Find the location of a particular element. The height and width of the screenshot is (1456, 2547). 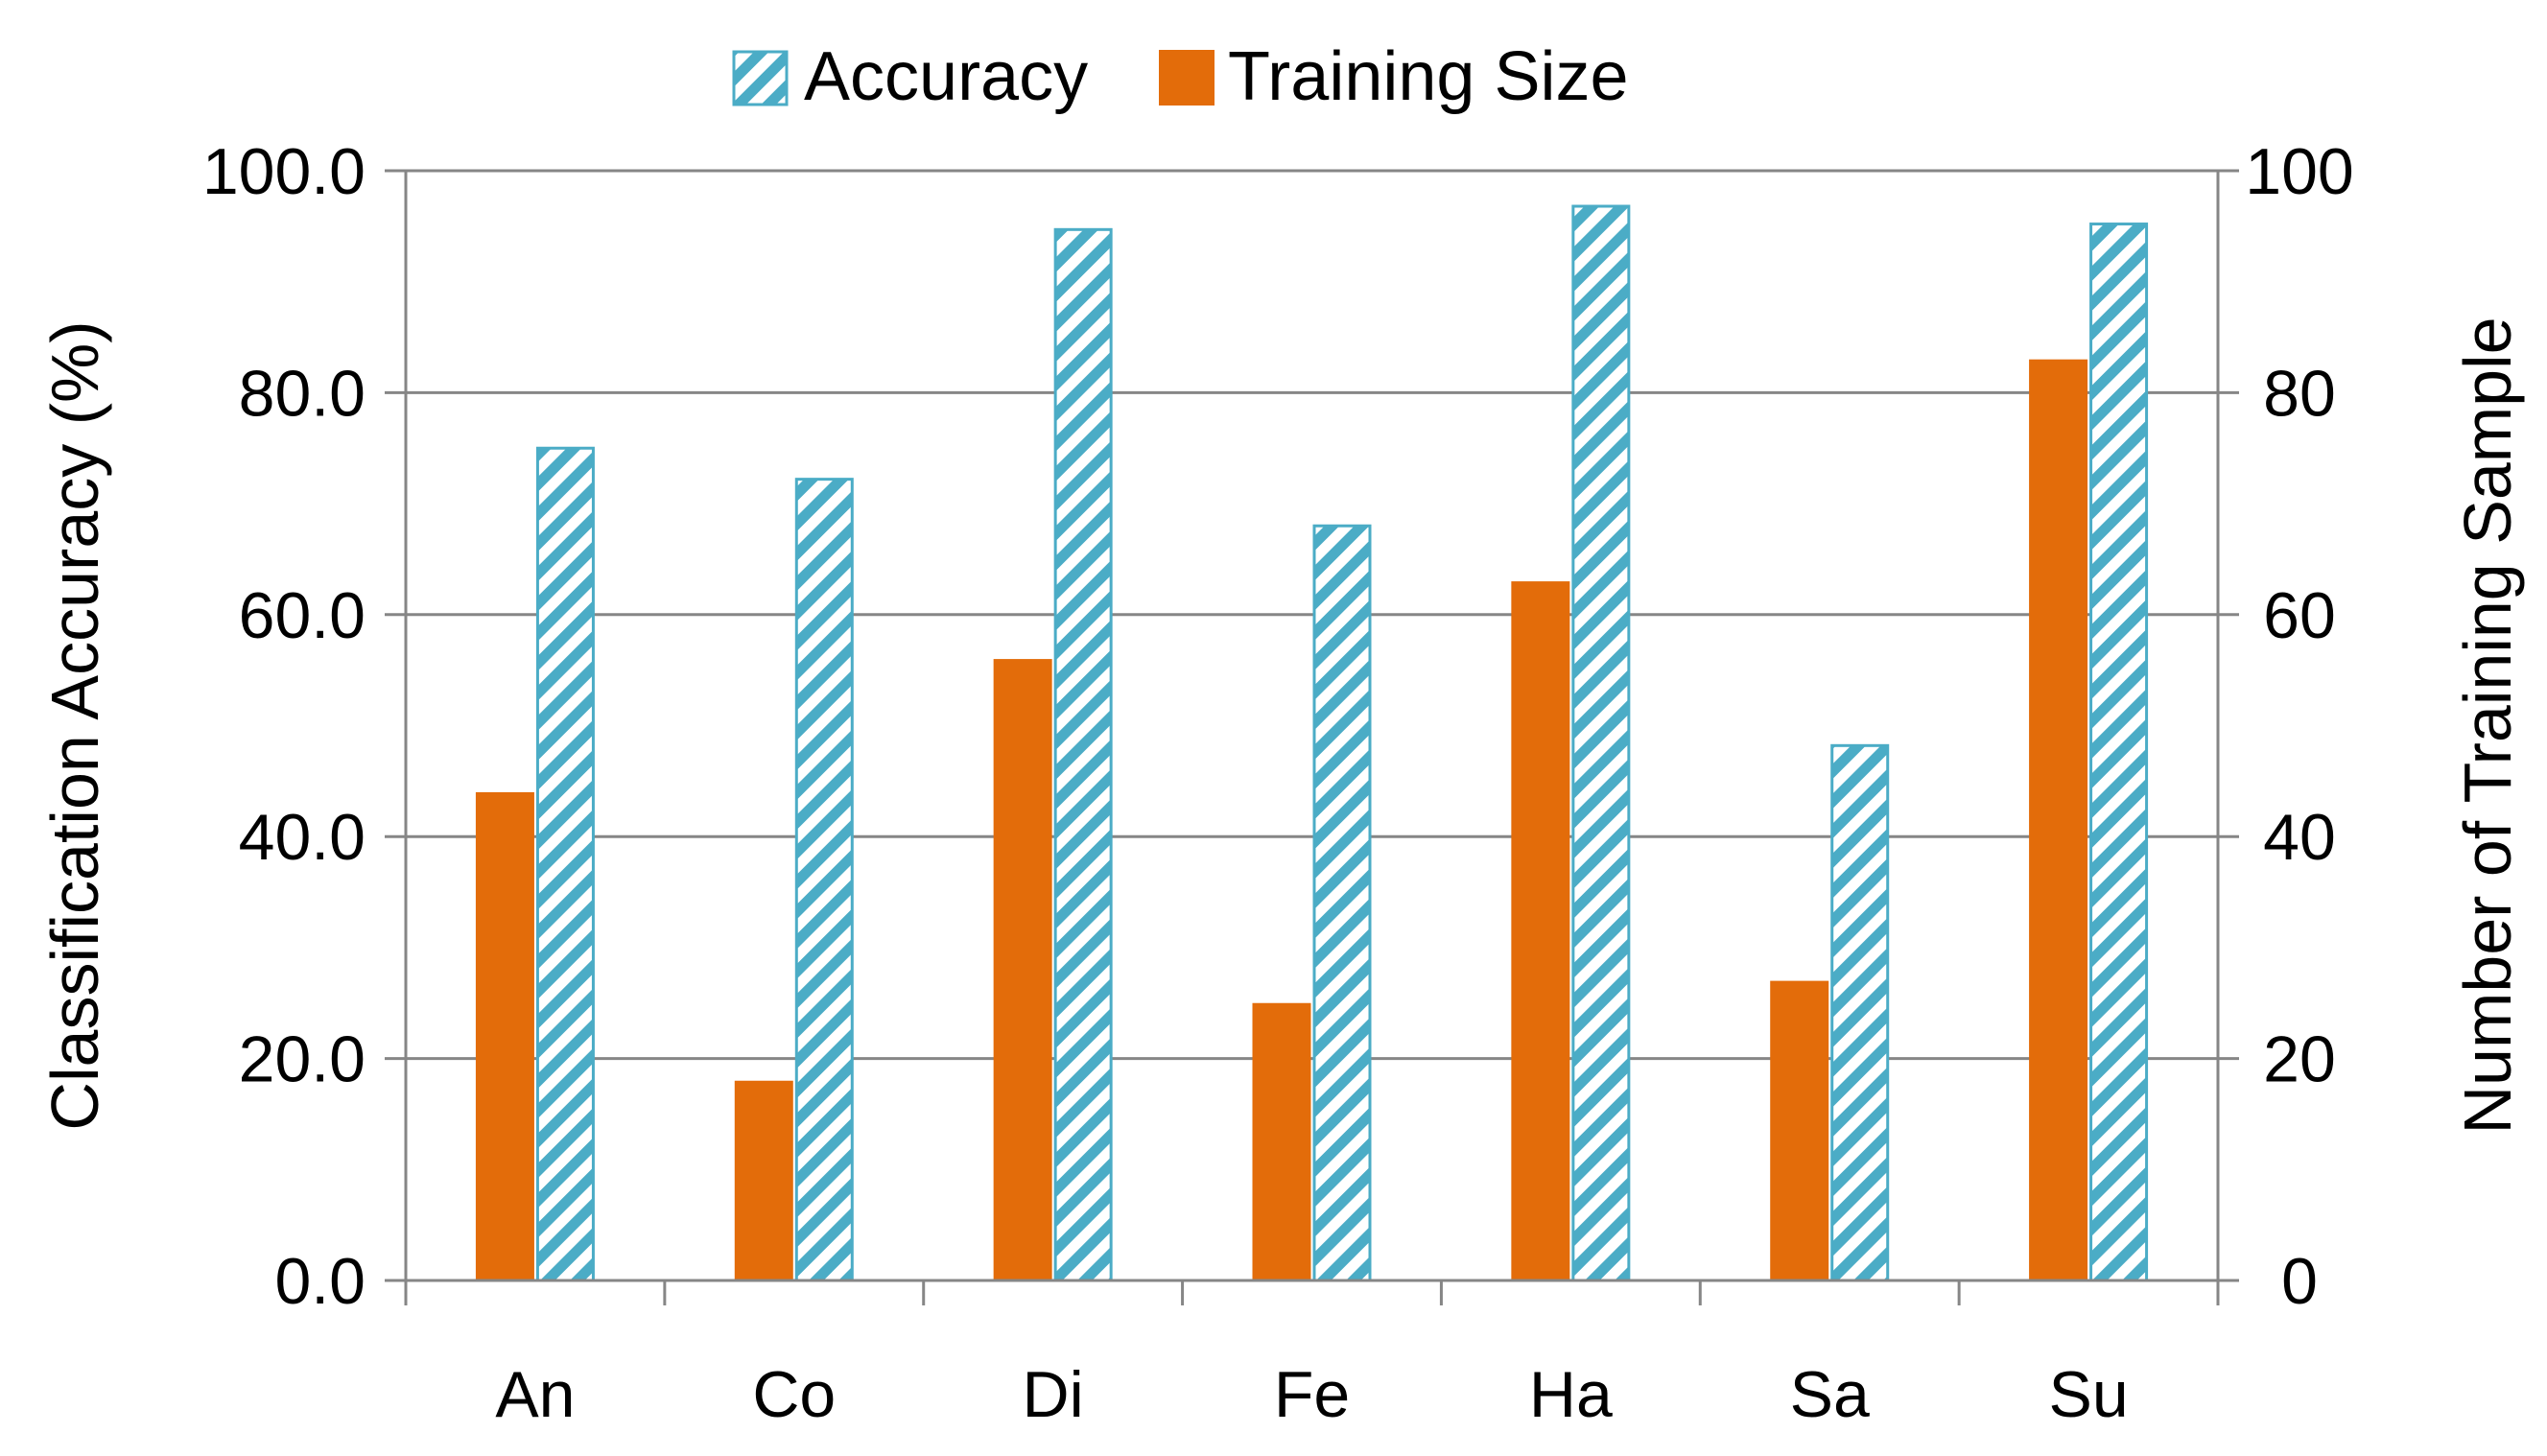

right-axis-title: Number of Training Sample is located at coordinates (2488, 726).